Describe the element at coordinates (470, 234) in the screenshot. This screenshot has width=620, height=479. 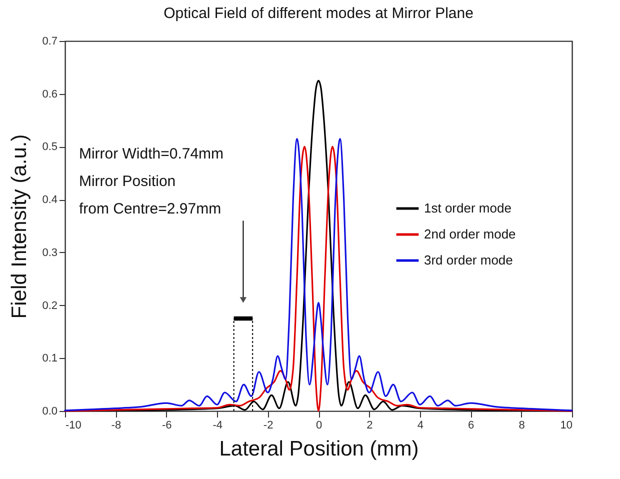
I see `legend-label: 2nd order mode` at that location.